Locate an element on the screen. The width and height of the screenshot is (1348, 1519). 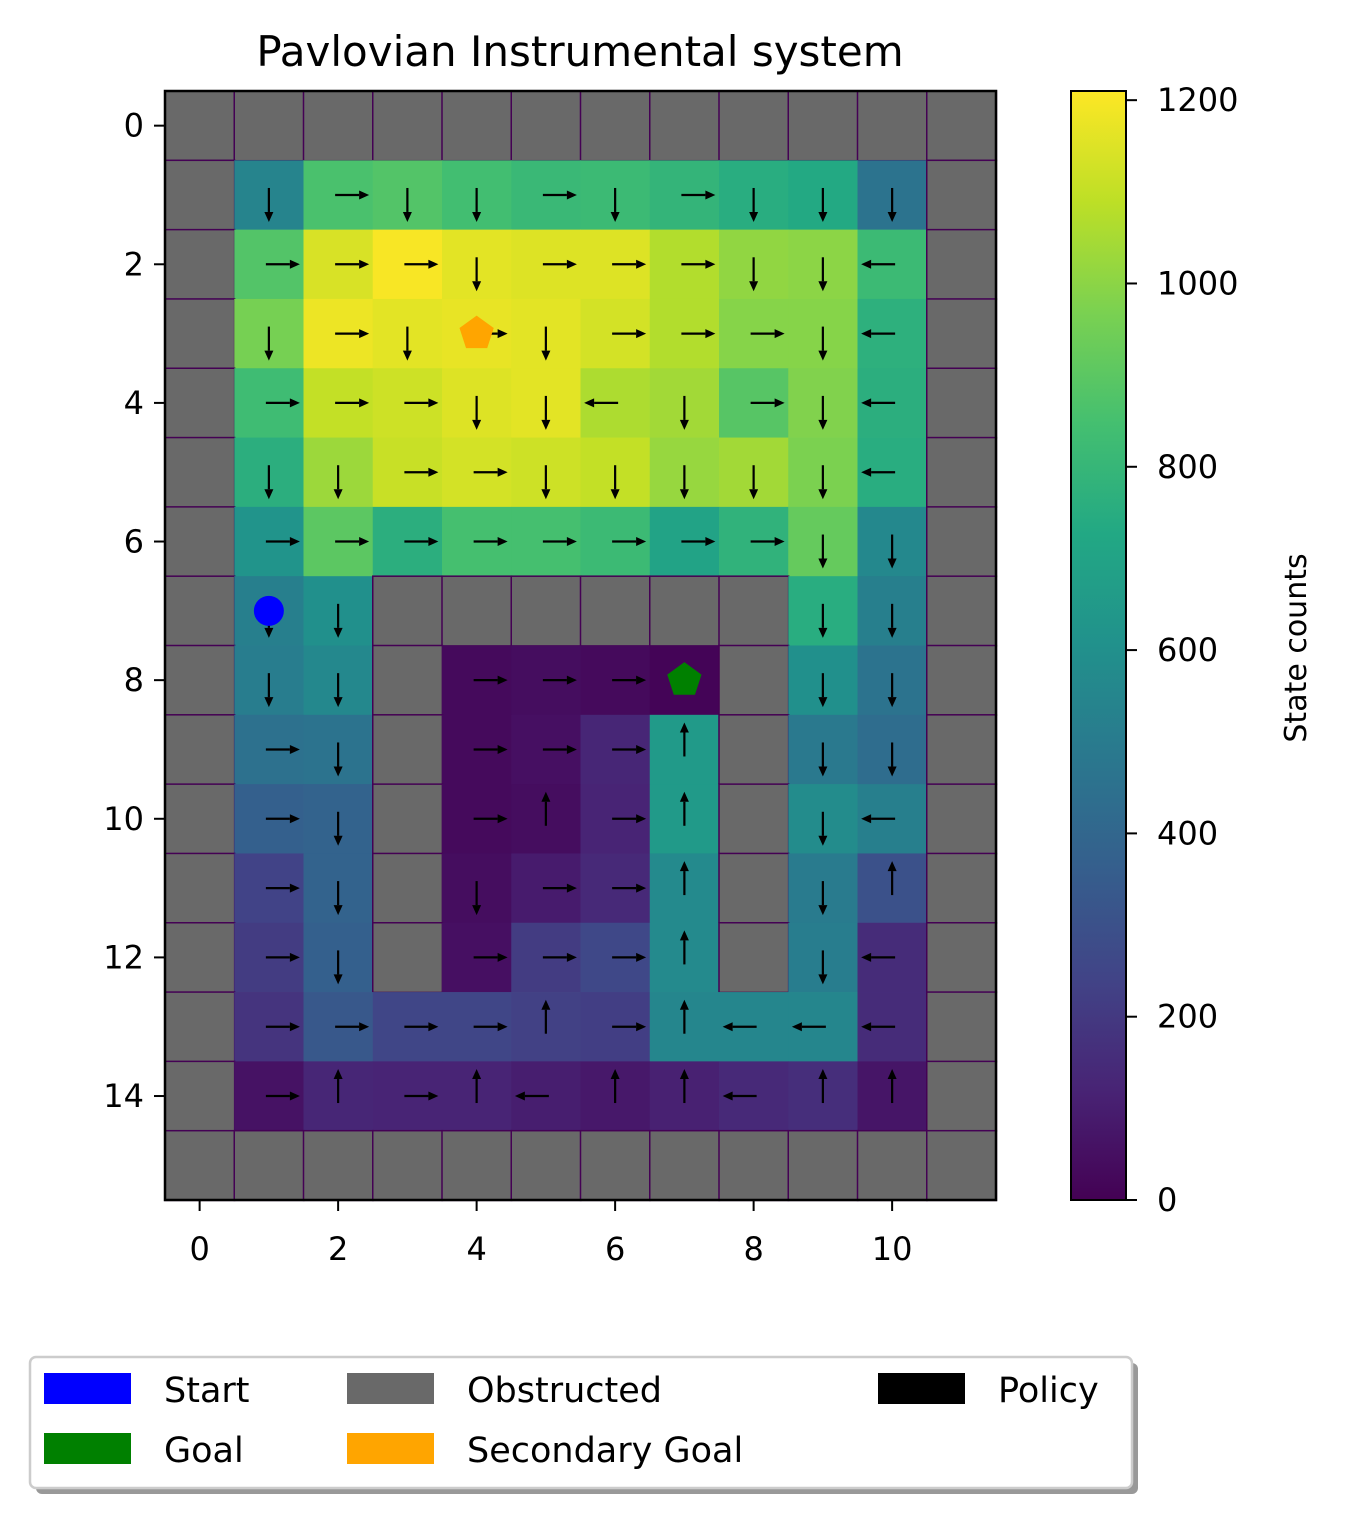
colorbar-ticks: 0 200 400 600 800 1000 1200 is located at coordinates (1182, 650).